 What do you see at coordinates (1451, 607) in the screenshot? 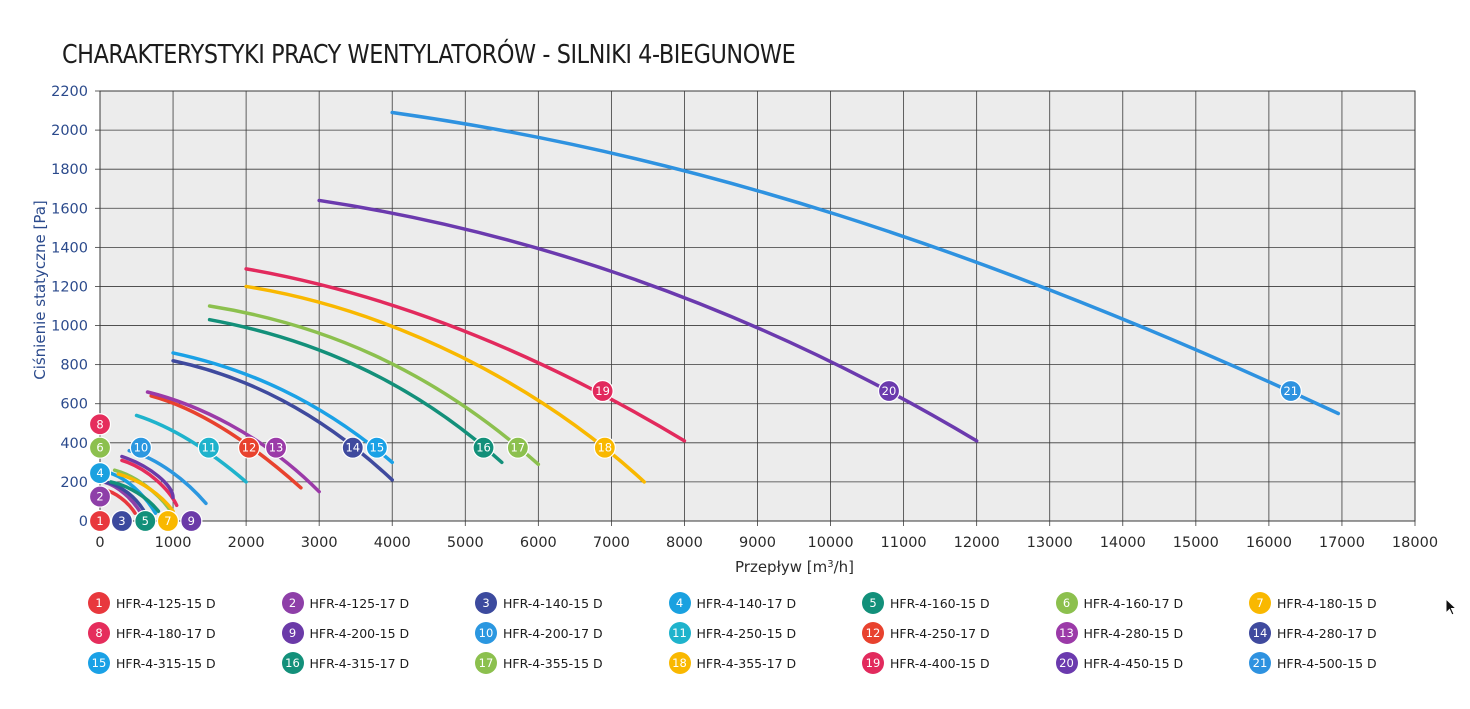
I see `mouse-cursor-icon` at bounding box center [1451, 607].